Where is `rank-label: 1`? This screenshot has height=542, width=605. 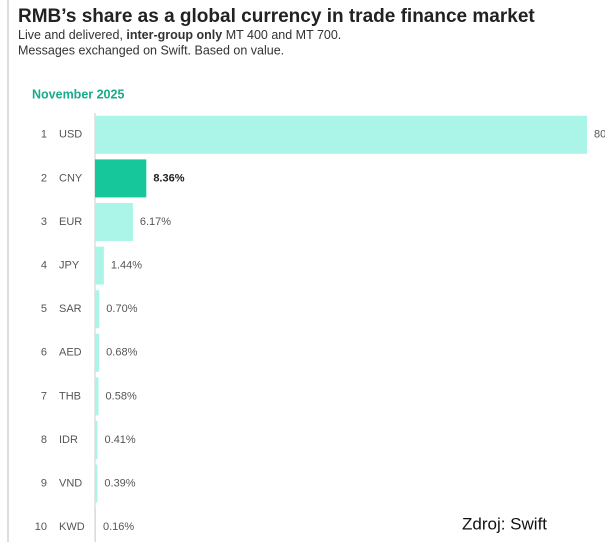
rank-label: 1 is located at coordinates (44, 135).